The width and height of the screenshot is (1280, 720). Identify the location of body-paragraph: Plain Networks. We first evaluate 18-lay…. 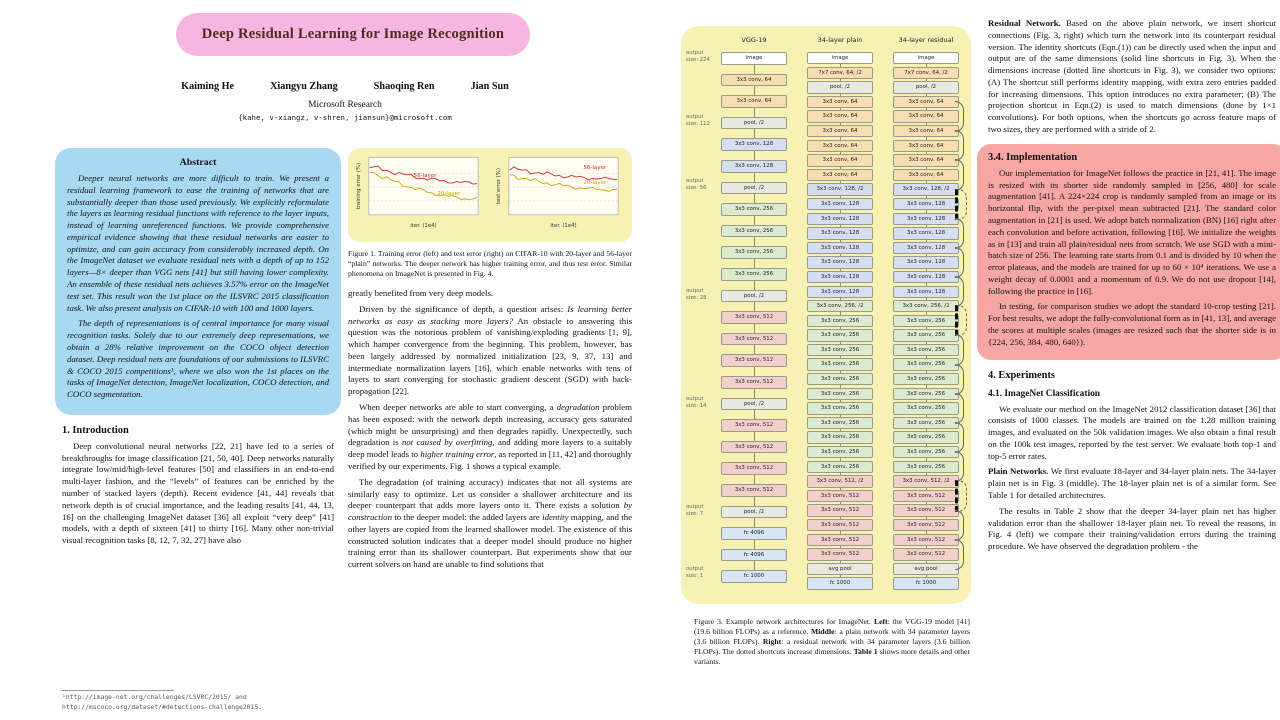
(1132, 483).